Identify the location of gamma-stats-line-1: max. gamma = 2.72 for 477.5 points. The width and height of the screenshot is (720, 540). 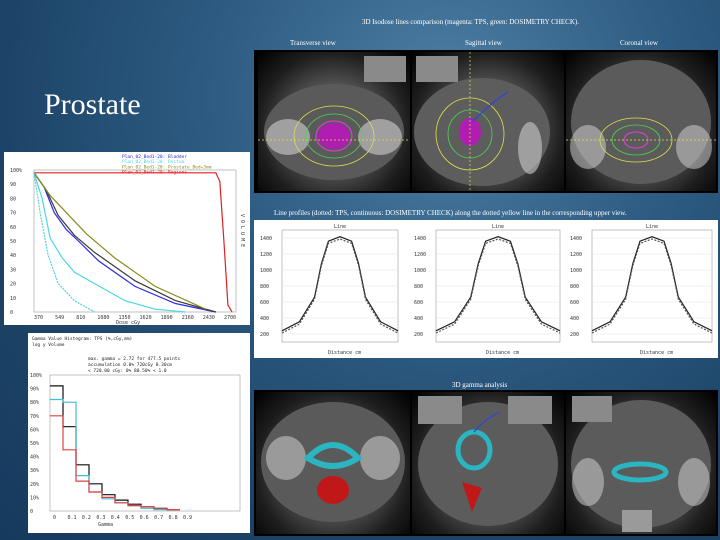
(134, 359).